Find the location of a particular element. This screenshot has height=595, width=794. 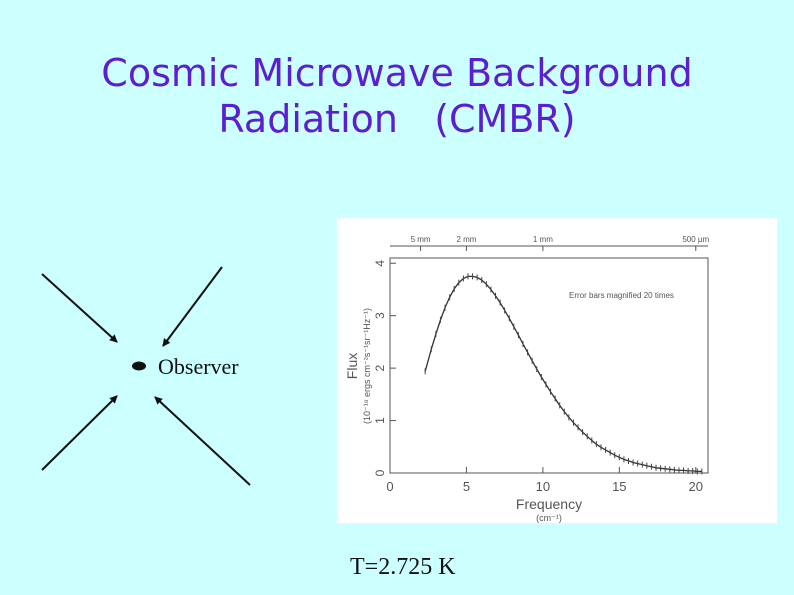

slide-title-line-2: Radiation (CMBR) is located at coordinates (397, 119).